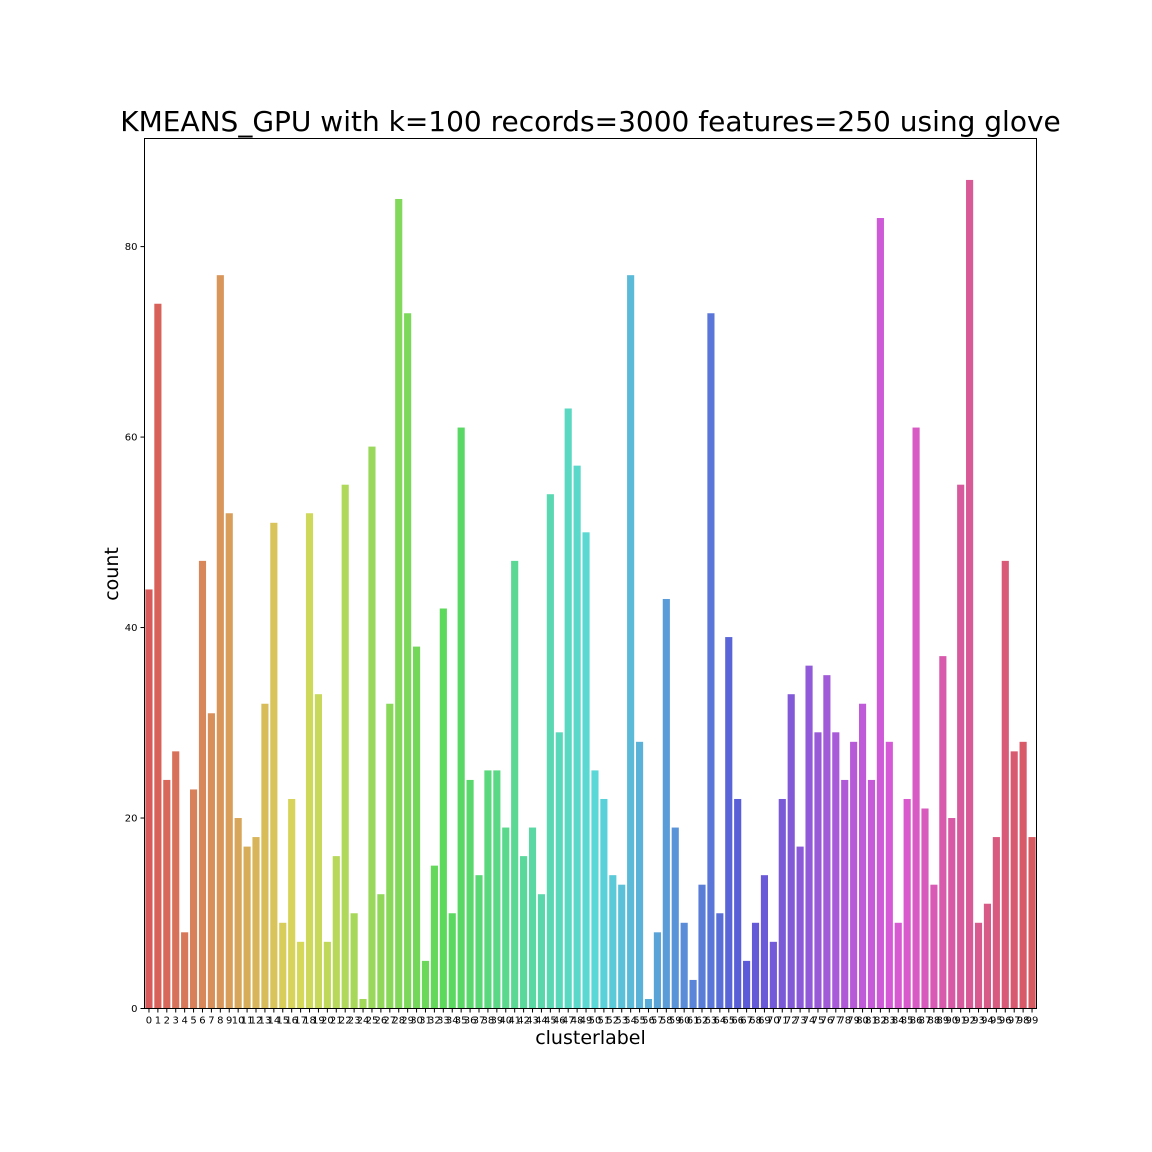  Describe the element at coordinates (702, 1021) in the screenshot. I see `x-tick-label: 62` at that location.